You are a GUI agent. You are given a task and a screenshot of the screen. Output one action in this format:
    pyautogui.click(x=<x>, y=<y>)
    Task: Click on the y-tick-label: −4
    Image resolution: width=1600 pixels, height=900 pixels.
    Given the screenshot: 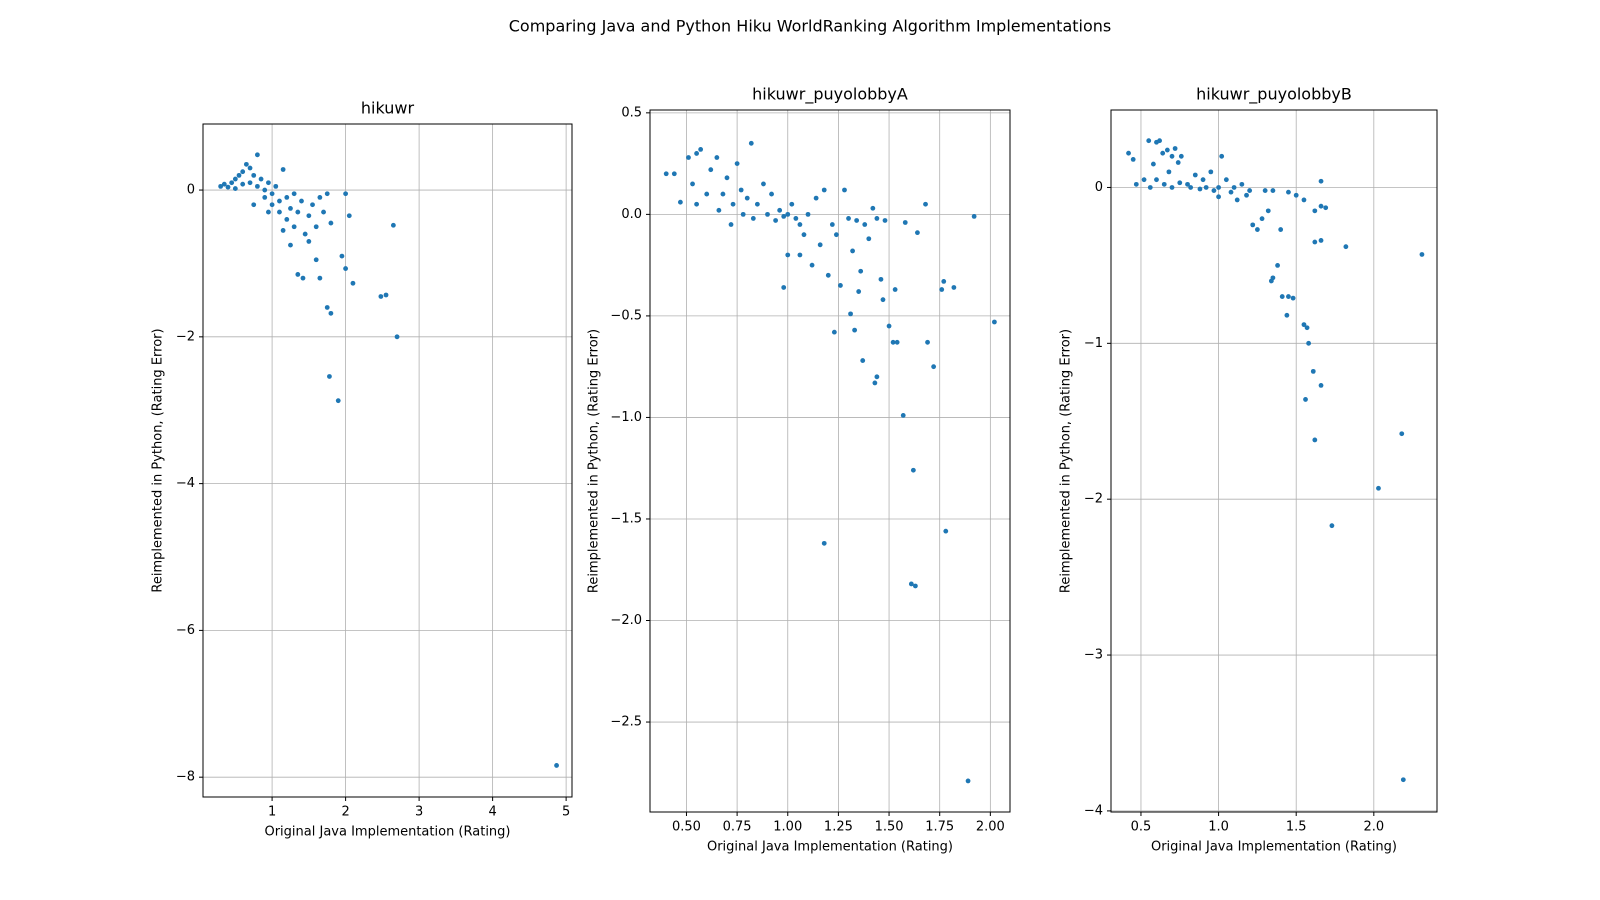 What is the action you would take?
    pyautogui.click(x=1093, y=810)
    